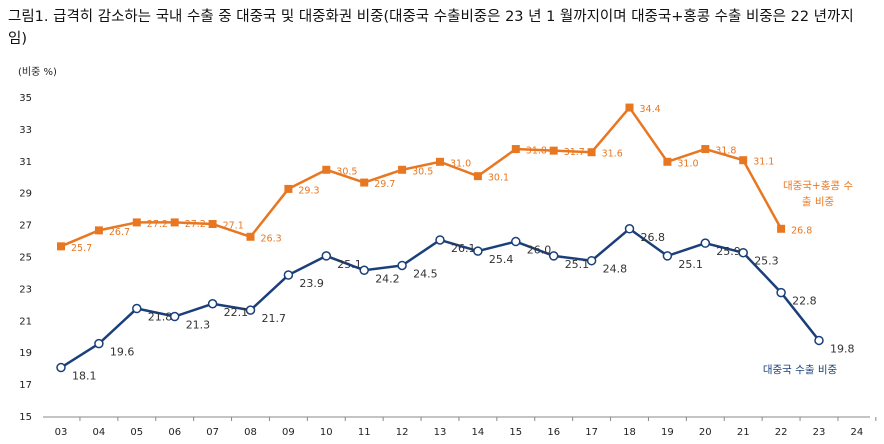 The image size is (884, 444). Describe the element at coordinates (539, 250) in the screenshot. I see `data-label: 26.0` at that location.